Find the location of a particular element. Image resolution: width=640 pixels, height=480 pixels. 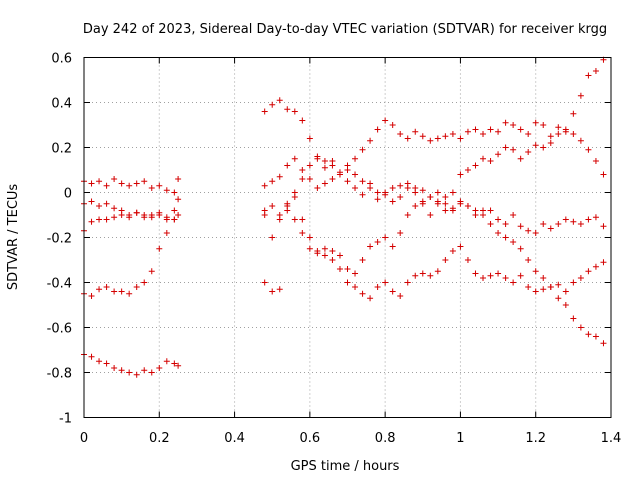

y-tick-label: -1 is located at coordinates (65, 419).